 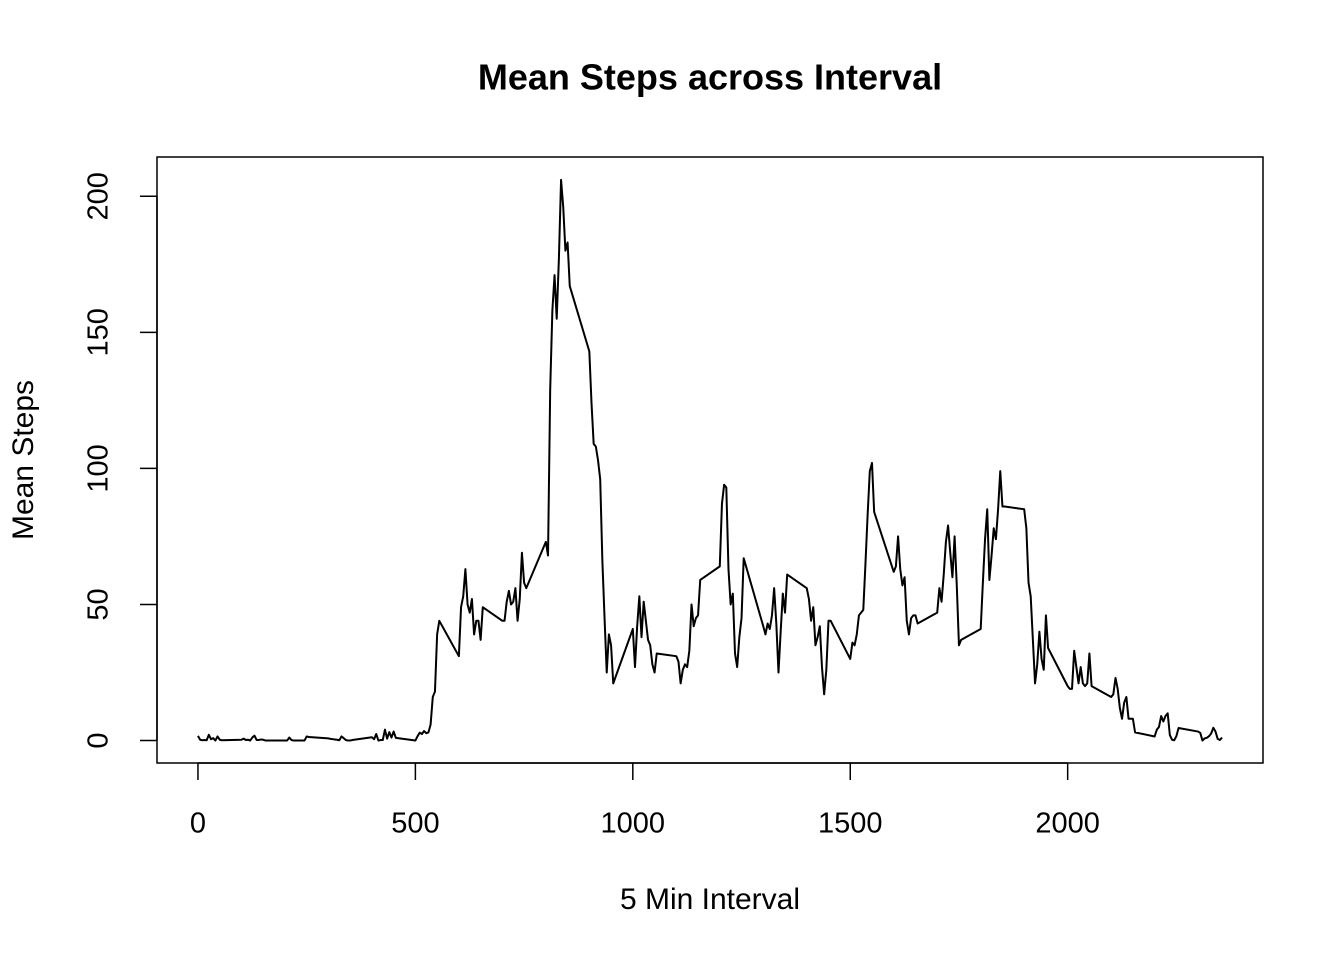 What do you see at coordinates (198, 824) in the screenshot?
I see `x-tick-label: 0` at bounding box center [198, 824].